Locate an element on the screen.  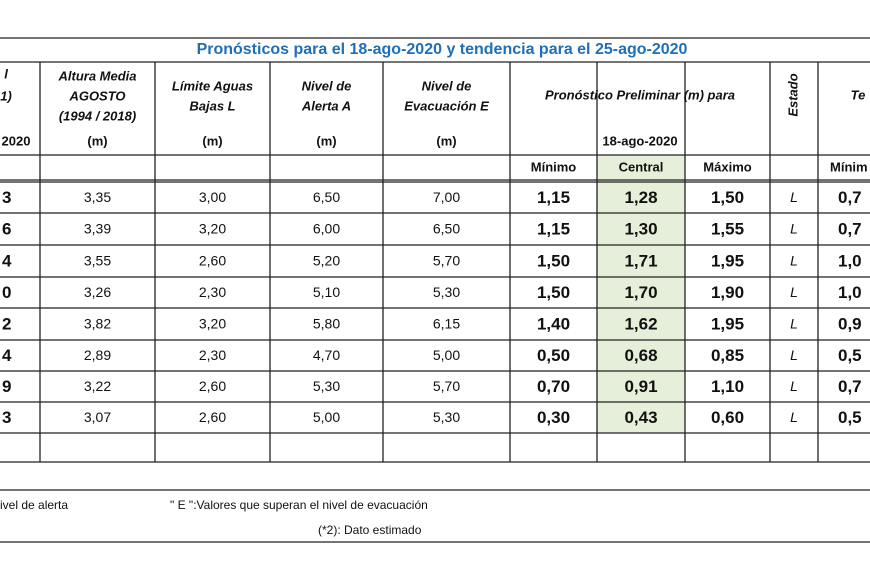
table-cell: 1,70 is located at coordinates (640, 292).